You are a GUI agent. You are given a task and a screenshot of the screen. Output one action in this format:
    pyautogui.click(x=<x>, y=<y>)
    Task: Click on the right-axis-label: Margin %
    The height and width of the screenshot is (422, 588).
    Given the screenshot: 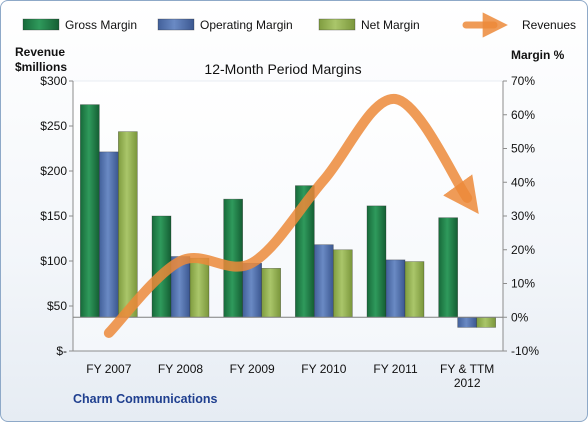 What is the action you would take?
    pyautogui.click(x=538, y=55)
    